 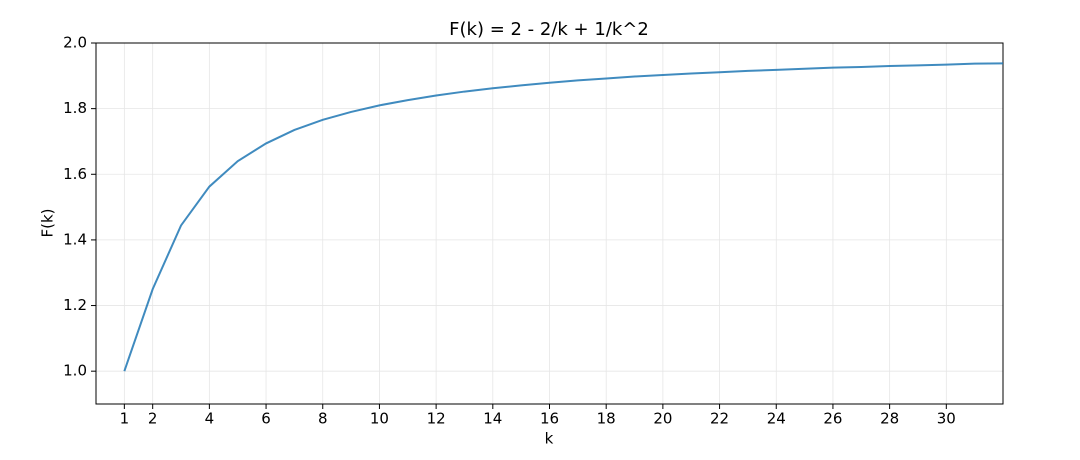 I want to click on y-tick-label: 1.6, so click(x=75, y=174).